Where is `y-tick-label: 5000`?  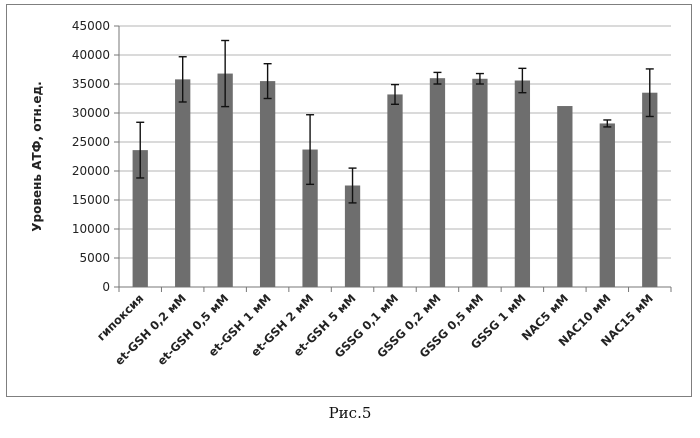 y-tick-label: 5000 is located at coordinates (94, 258).